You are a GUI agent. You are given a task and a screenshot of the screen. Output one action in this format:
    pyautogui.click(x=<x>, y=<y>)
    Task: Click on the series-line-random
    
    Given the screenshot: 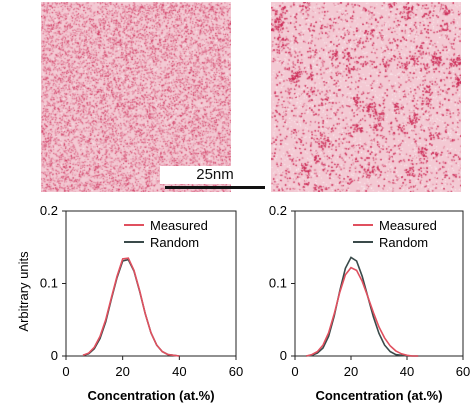 What is the action you would take?
    pyautogui.click(x=362, y=306)
    